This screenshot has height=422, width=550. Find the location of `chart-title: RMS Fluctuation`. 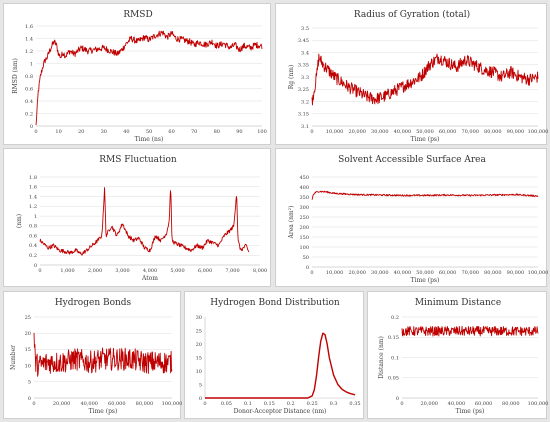

chart-title: RMS Fluctuation is located at coordinates (138, 160).